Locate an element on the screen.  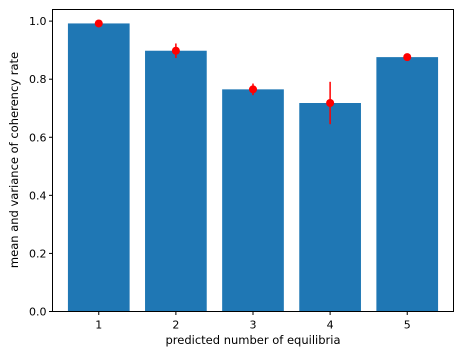
x-tick-label-5: 5 is located at coordinates (407, 325).